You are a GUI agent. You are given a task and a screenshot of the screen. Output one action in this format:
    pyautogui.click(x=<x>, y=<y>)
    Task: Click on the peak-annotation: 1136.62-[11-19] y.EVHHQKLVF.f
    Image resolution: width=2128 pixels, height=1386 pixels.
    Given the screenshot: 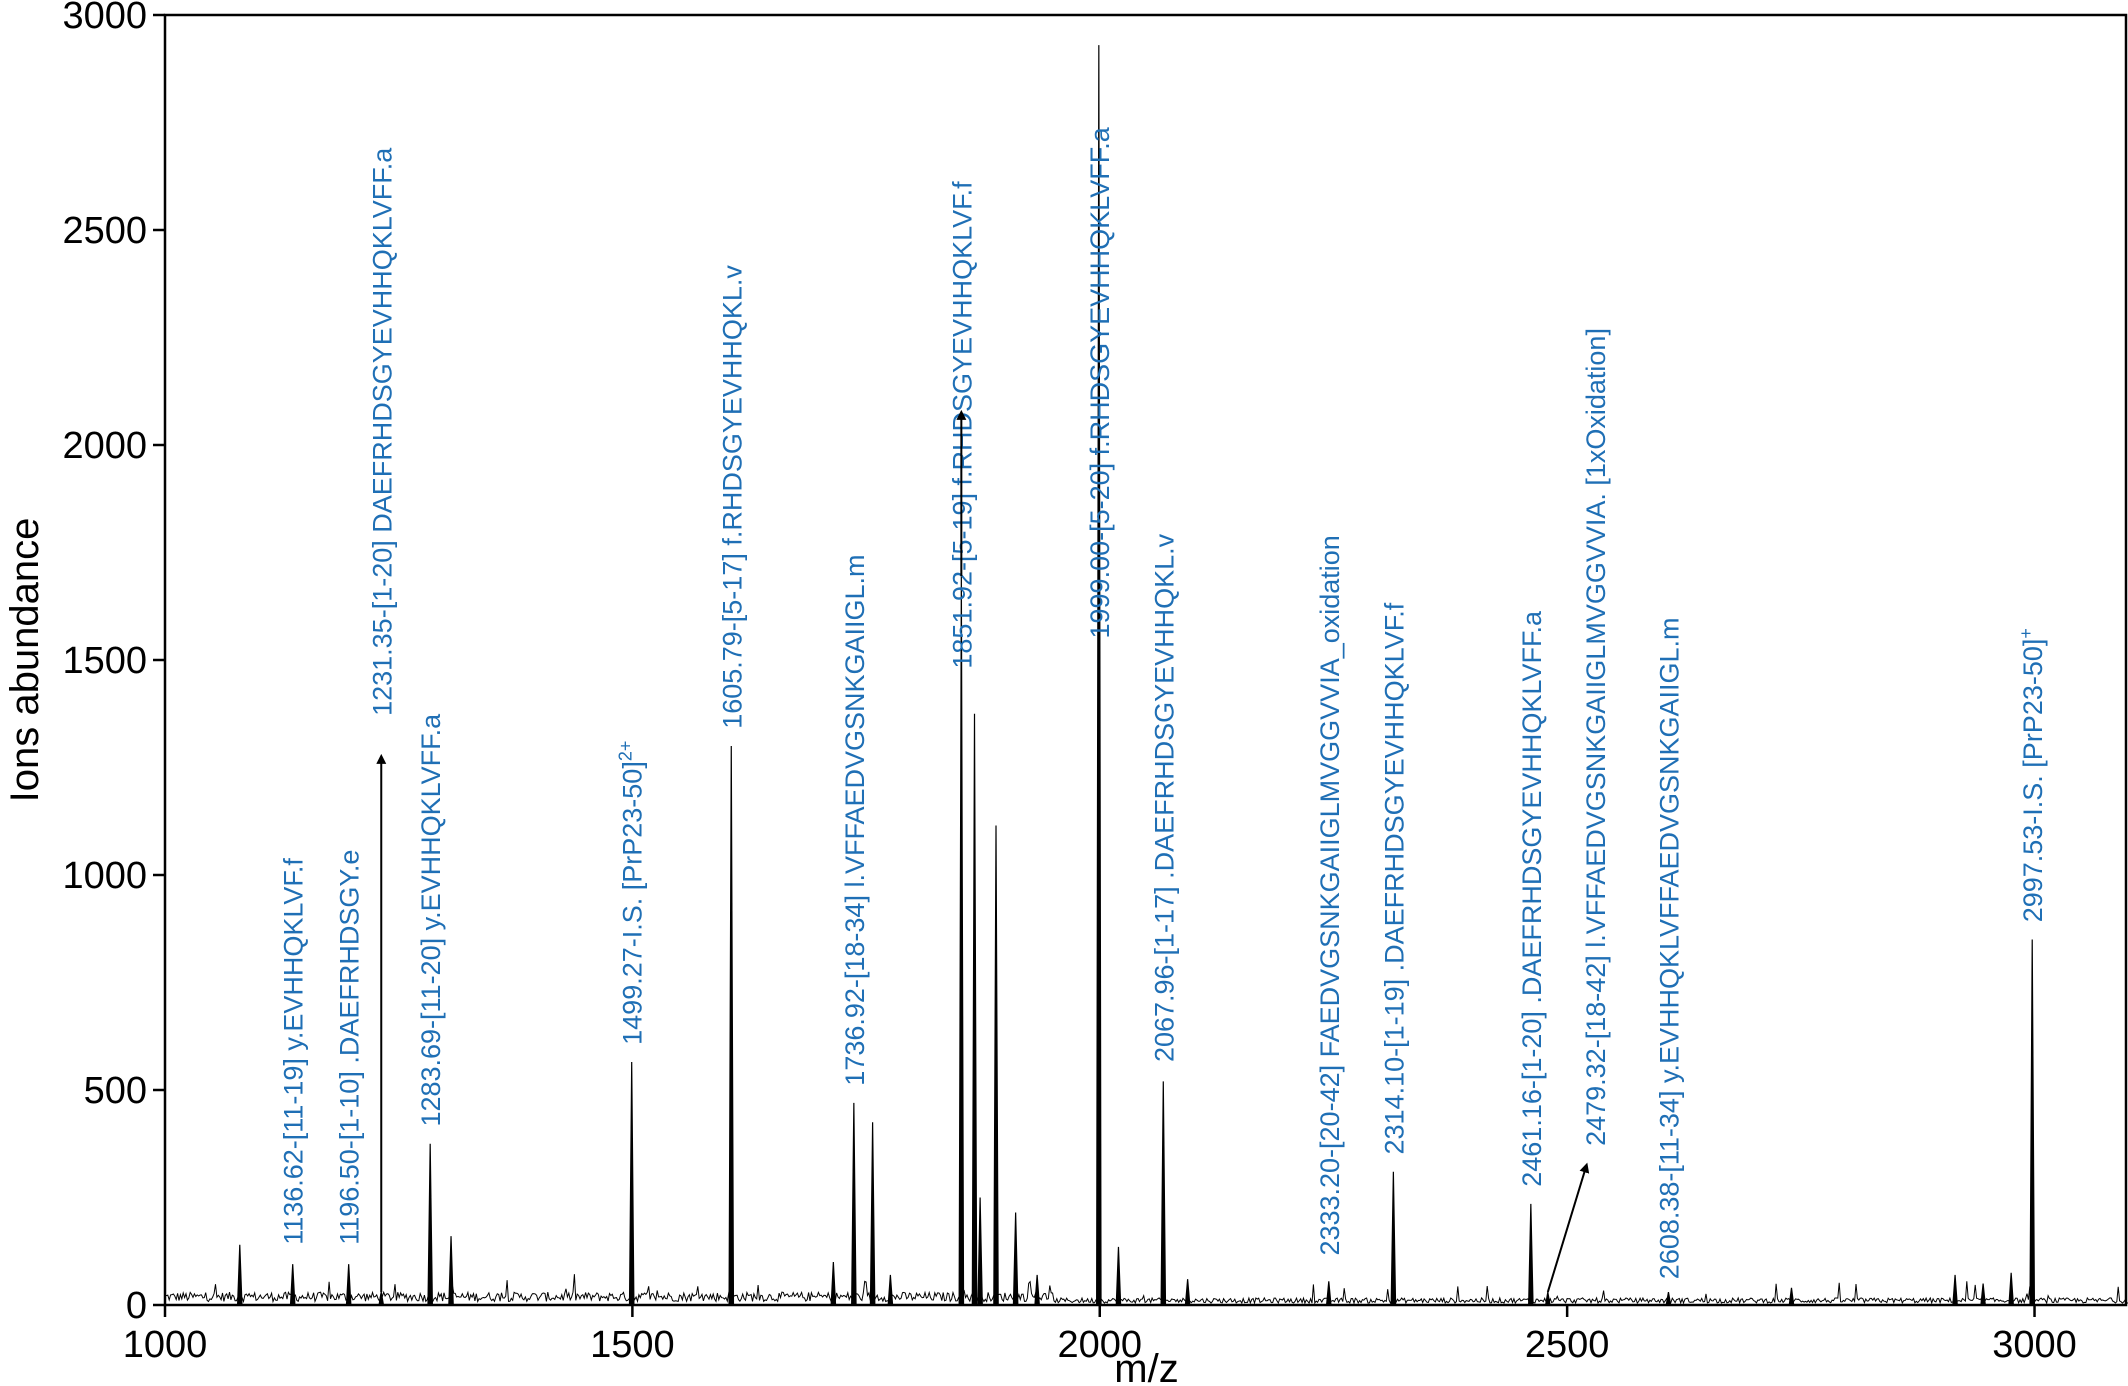 What is the action you would take?
    pyautogui.click(x=294, y=1051)
    